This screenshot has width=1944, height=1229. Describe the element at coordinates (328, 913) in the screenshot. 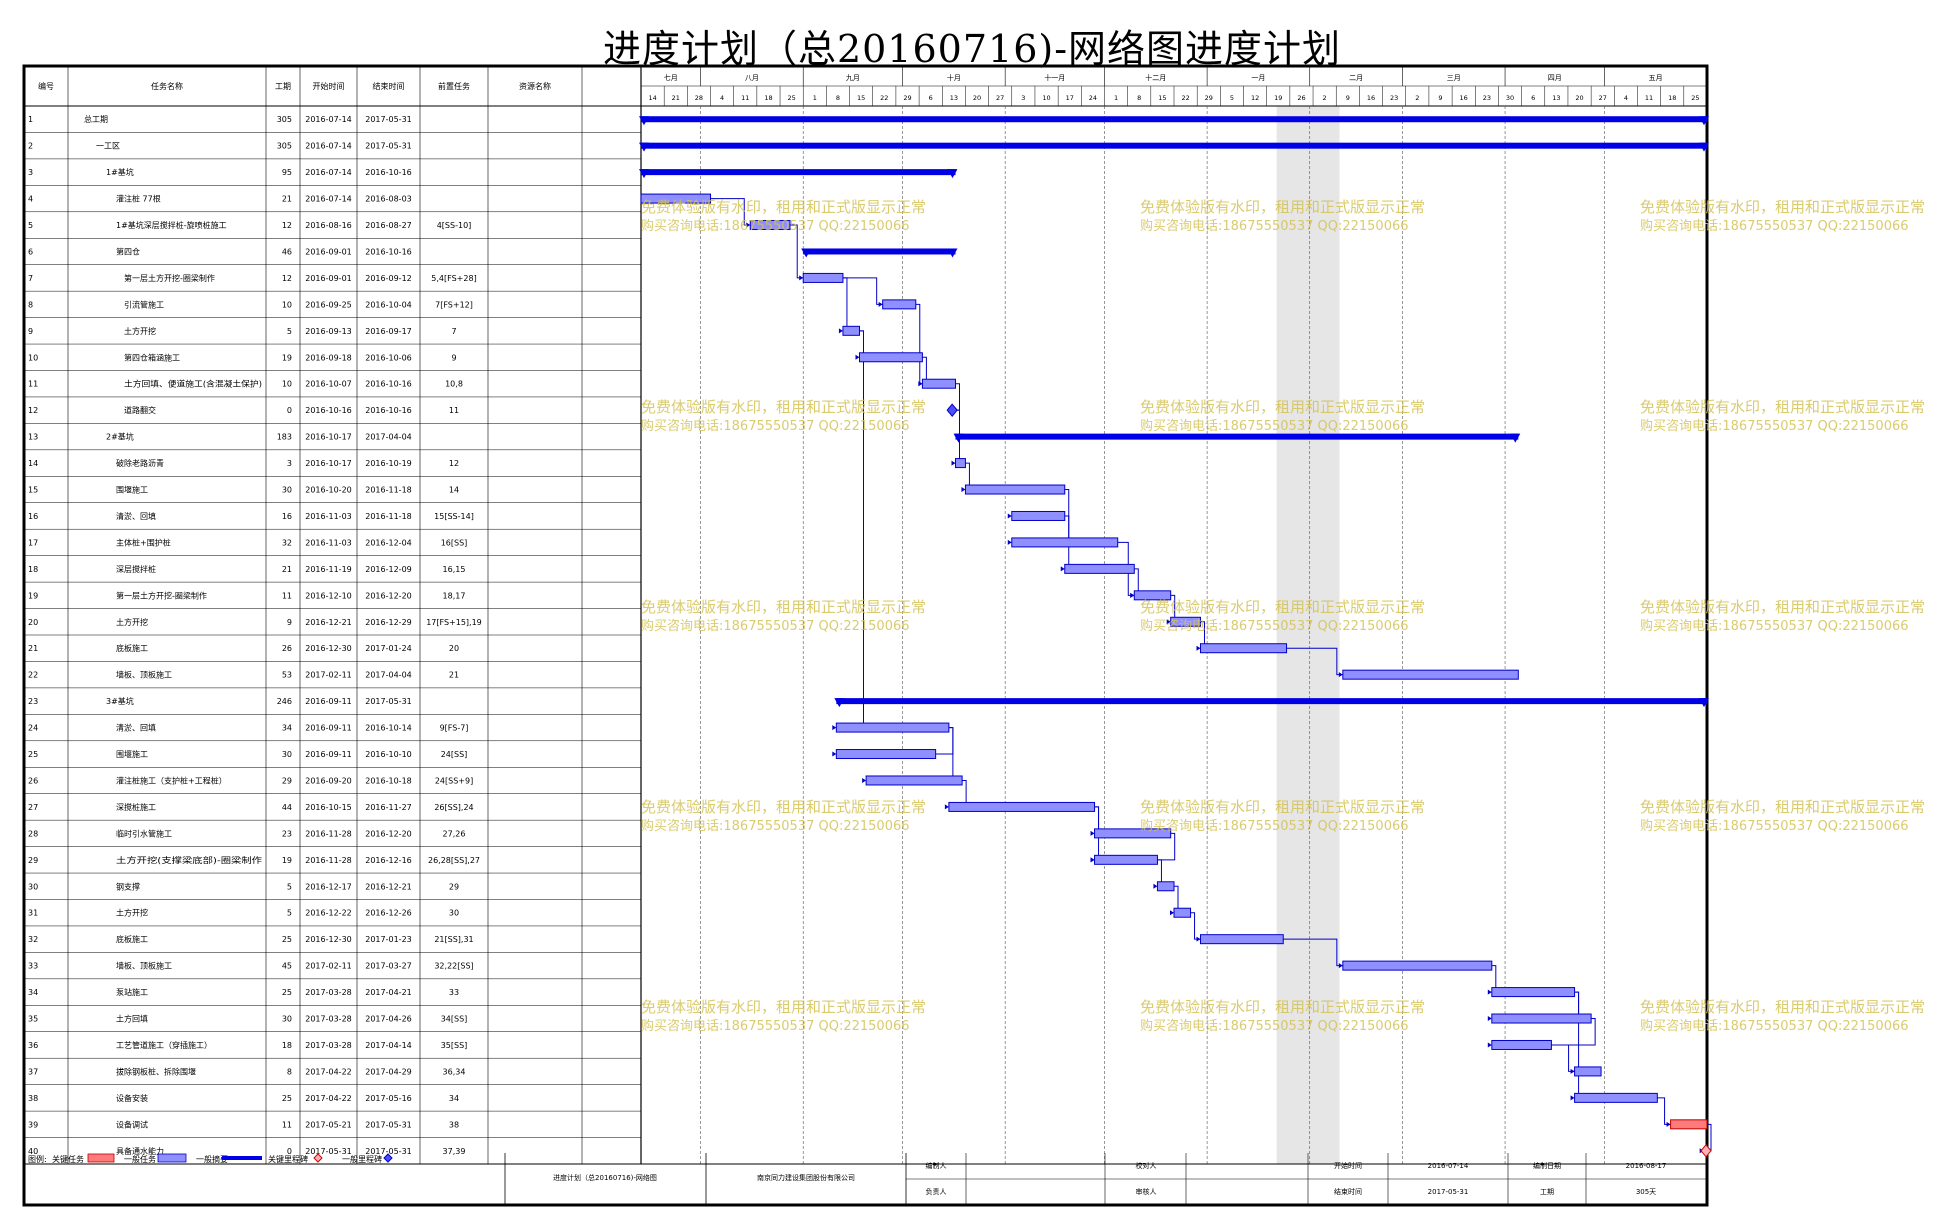

I see `task-start: 2016-12-22` at that location.